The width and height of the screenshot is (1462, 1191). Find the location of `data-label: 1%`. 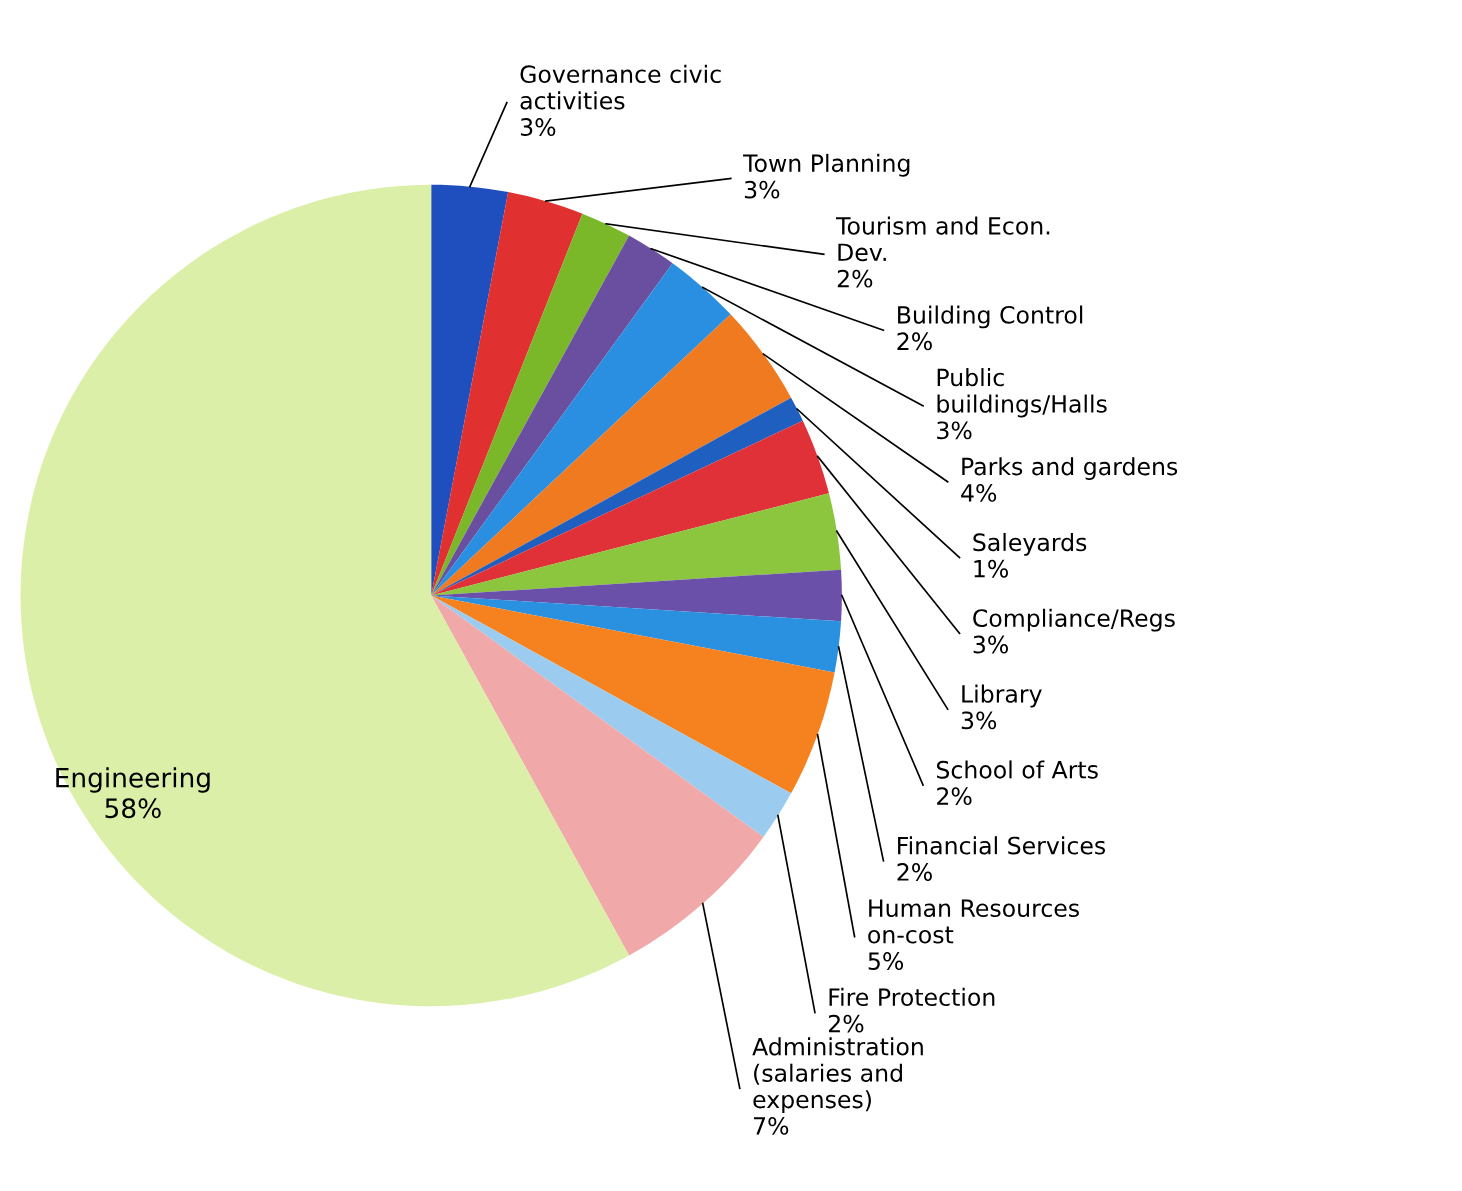

data-label: 1% is located at coordinates (991, 568).